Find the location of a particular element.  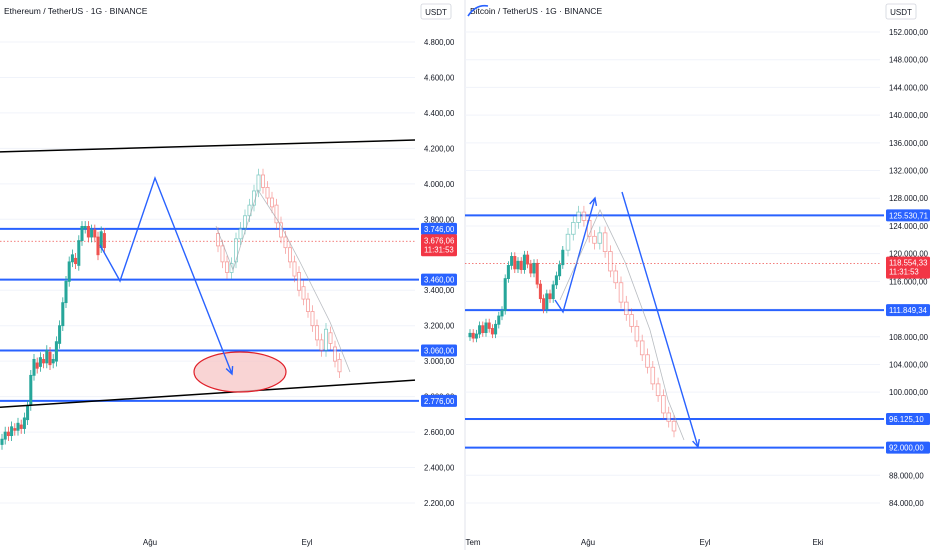

x-tick-label: Eki is located at coordinates (817, 542).